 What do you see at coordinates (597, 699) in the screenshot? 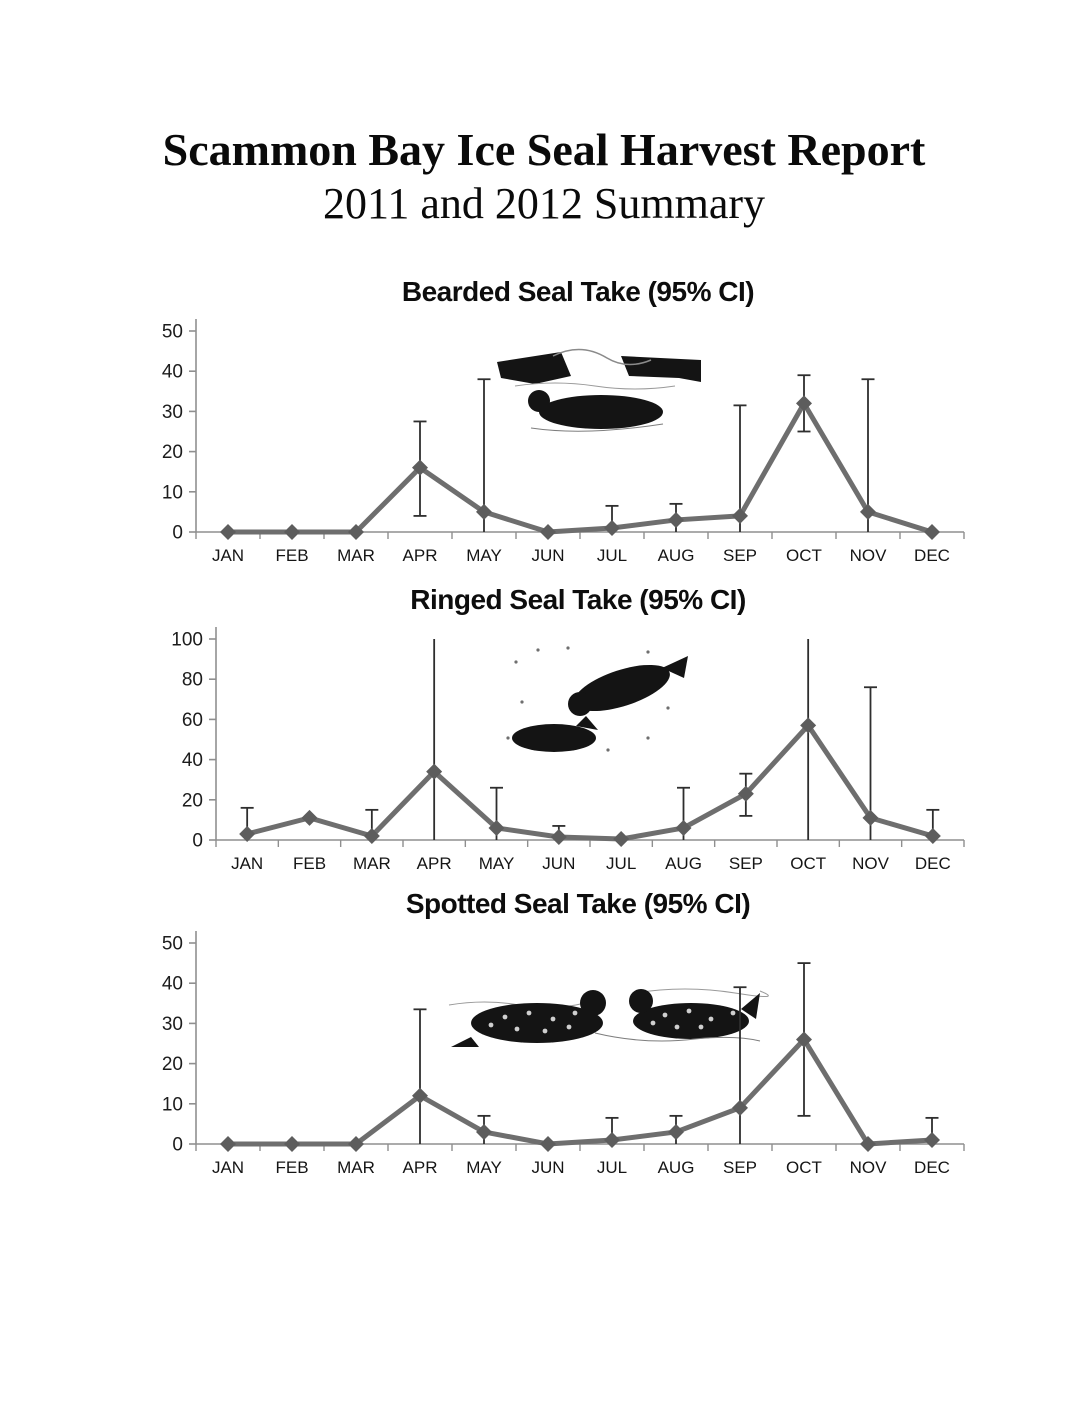
I see `ringed-seal-illustration` at bounding box center [597, 699].